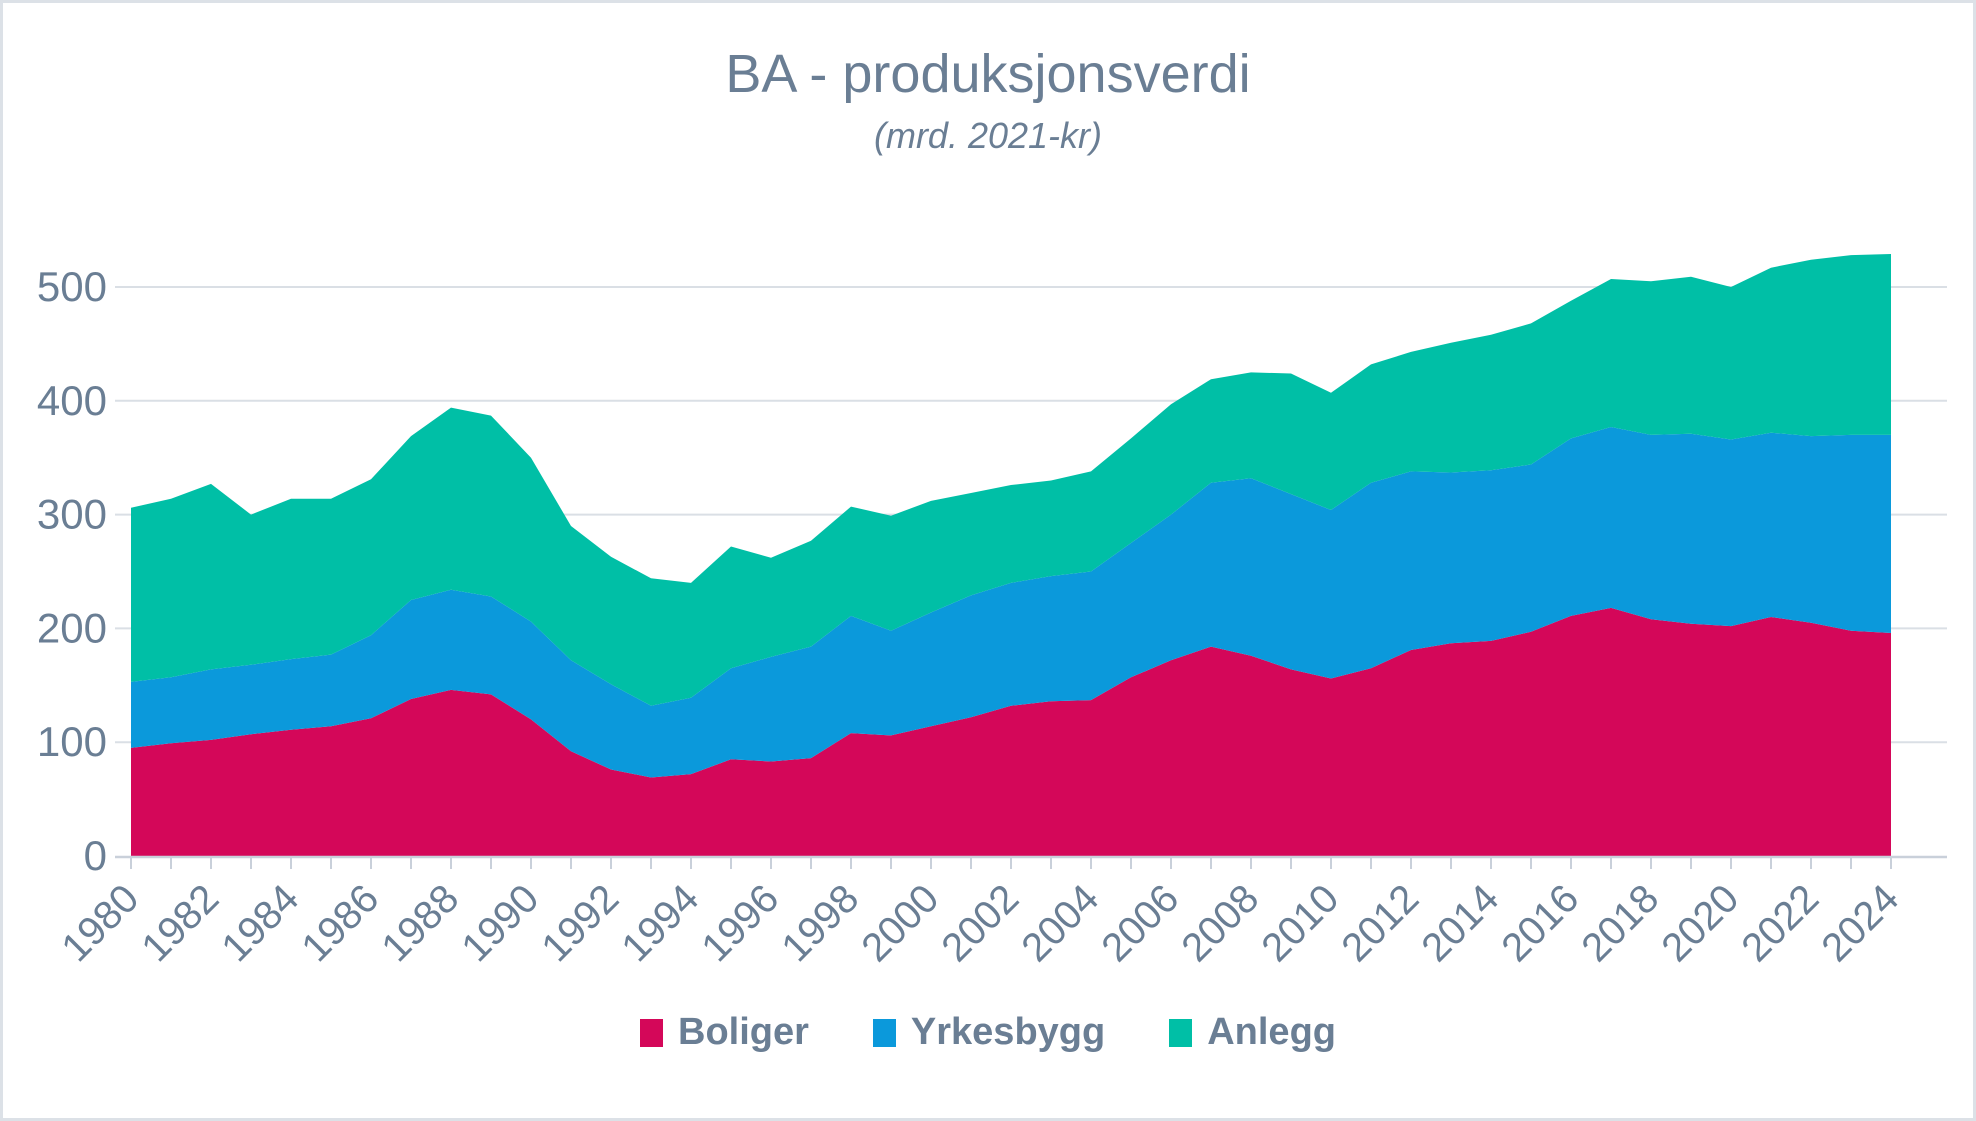  Describe the element at coordinates (980, 923) in the screenshot. I see `x-axis-label-2002: 2002` at that location.